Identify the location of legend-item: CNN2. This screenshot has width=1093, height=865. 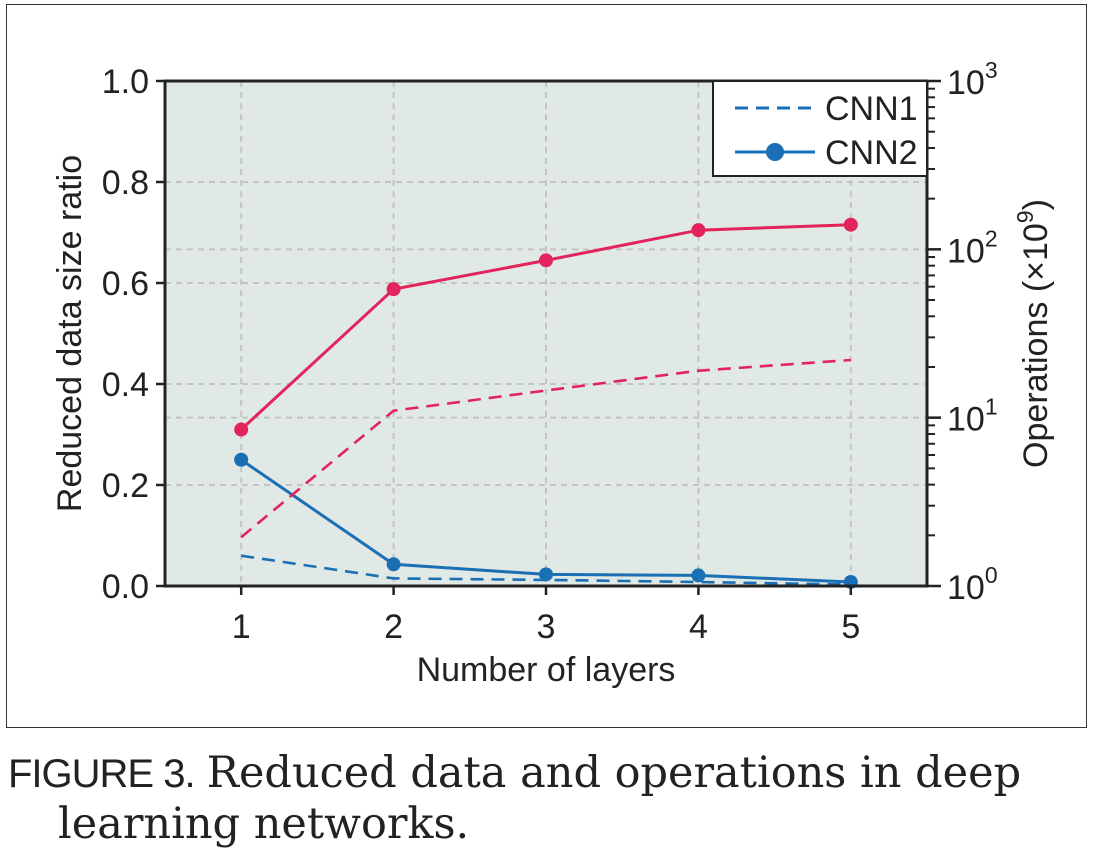
(826, 153).